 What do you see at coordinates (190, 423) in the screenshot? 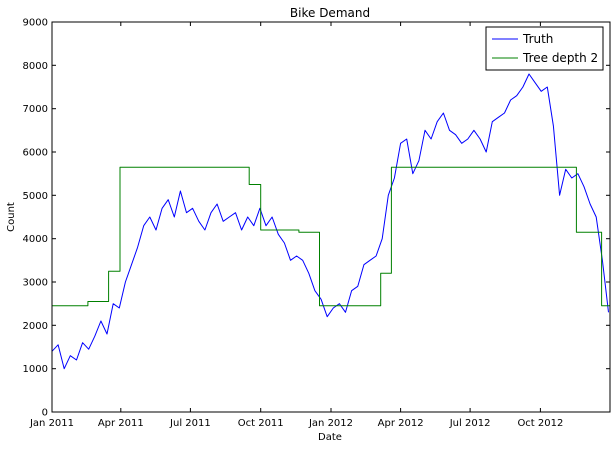
I see `x-tick-label: Jul 2011` at bounding box center [190, 423].